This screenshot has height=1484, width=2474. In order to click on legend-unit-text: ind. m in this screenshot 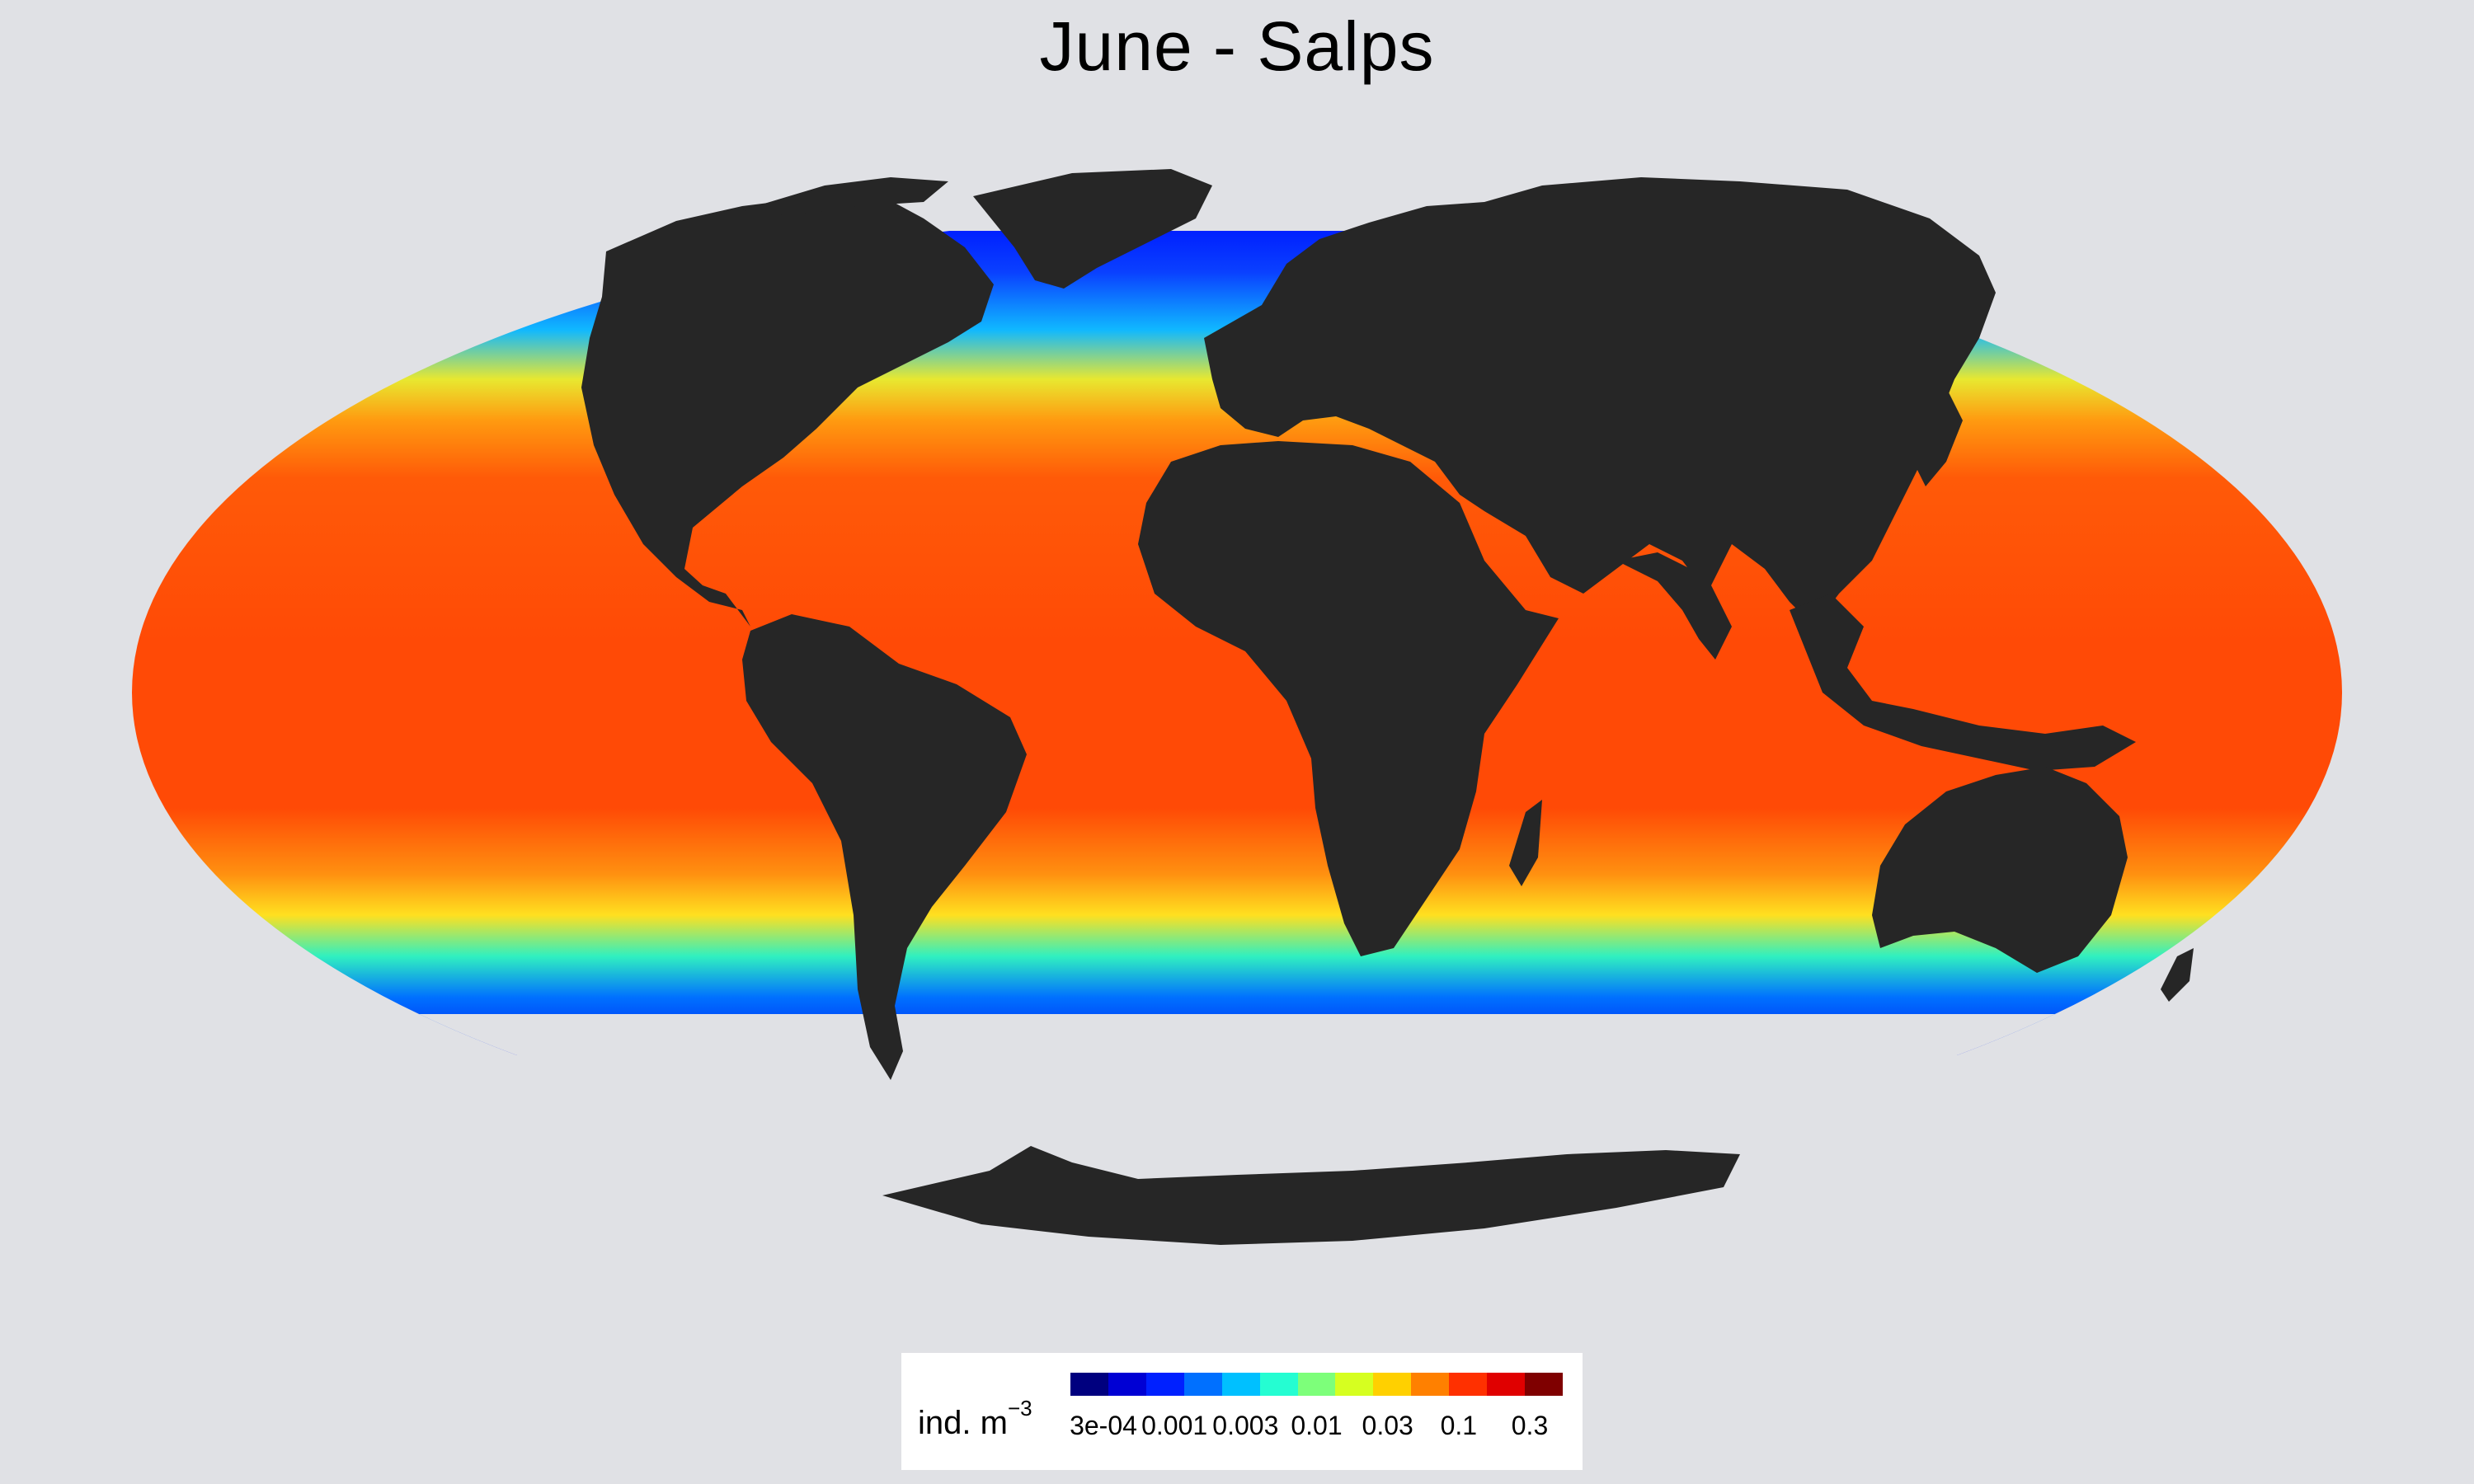, I will do `click(963, 1423)`.